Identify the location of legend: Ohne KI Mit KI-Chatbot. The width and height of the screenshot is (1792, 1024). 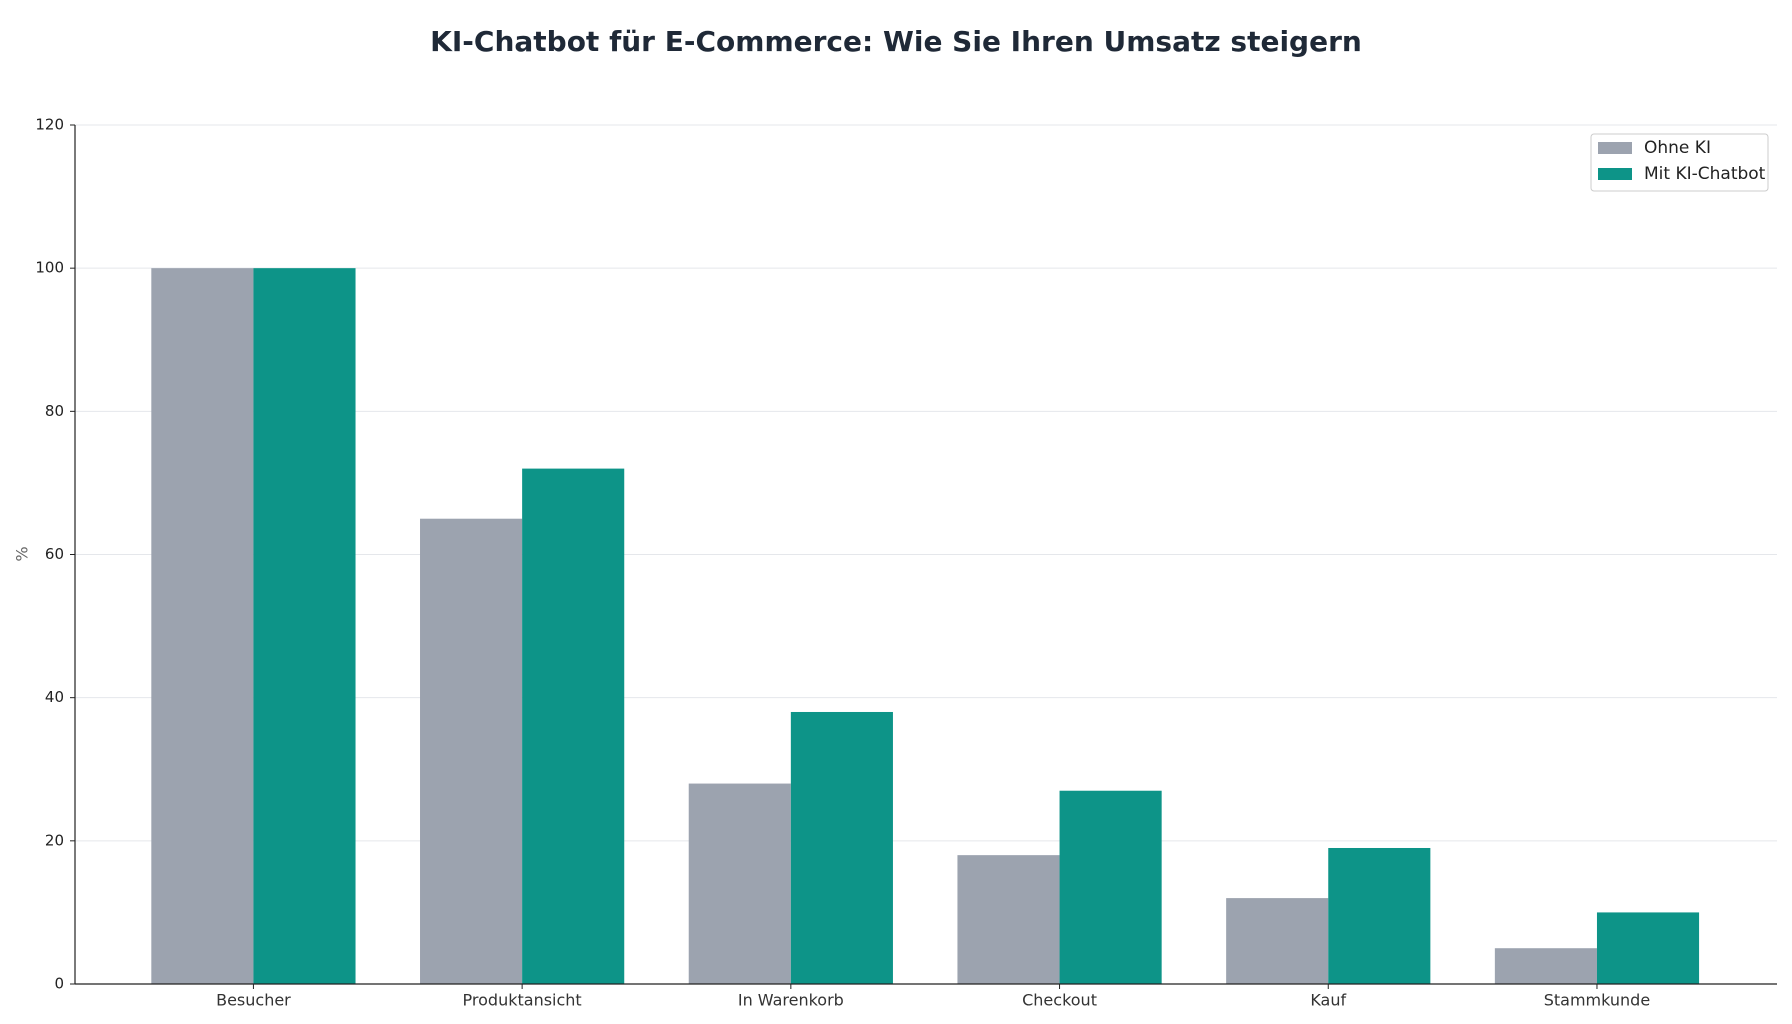
(1679, 162).